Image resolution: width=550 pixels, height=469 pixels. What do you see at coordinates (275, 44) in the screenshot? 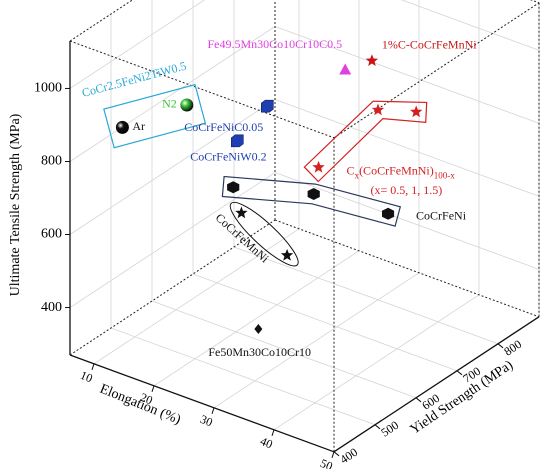
I see `series-label: Fe49.5Mn30Co10Cr10C0.5` at bounding box center [275, 44].